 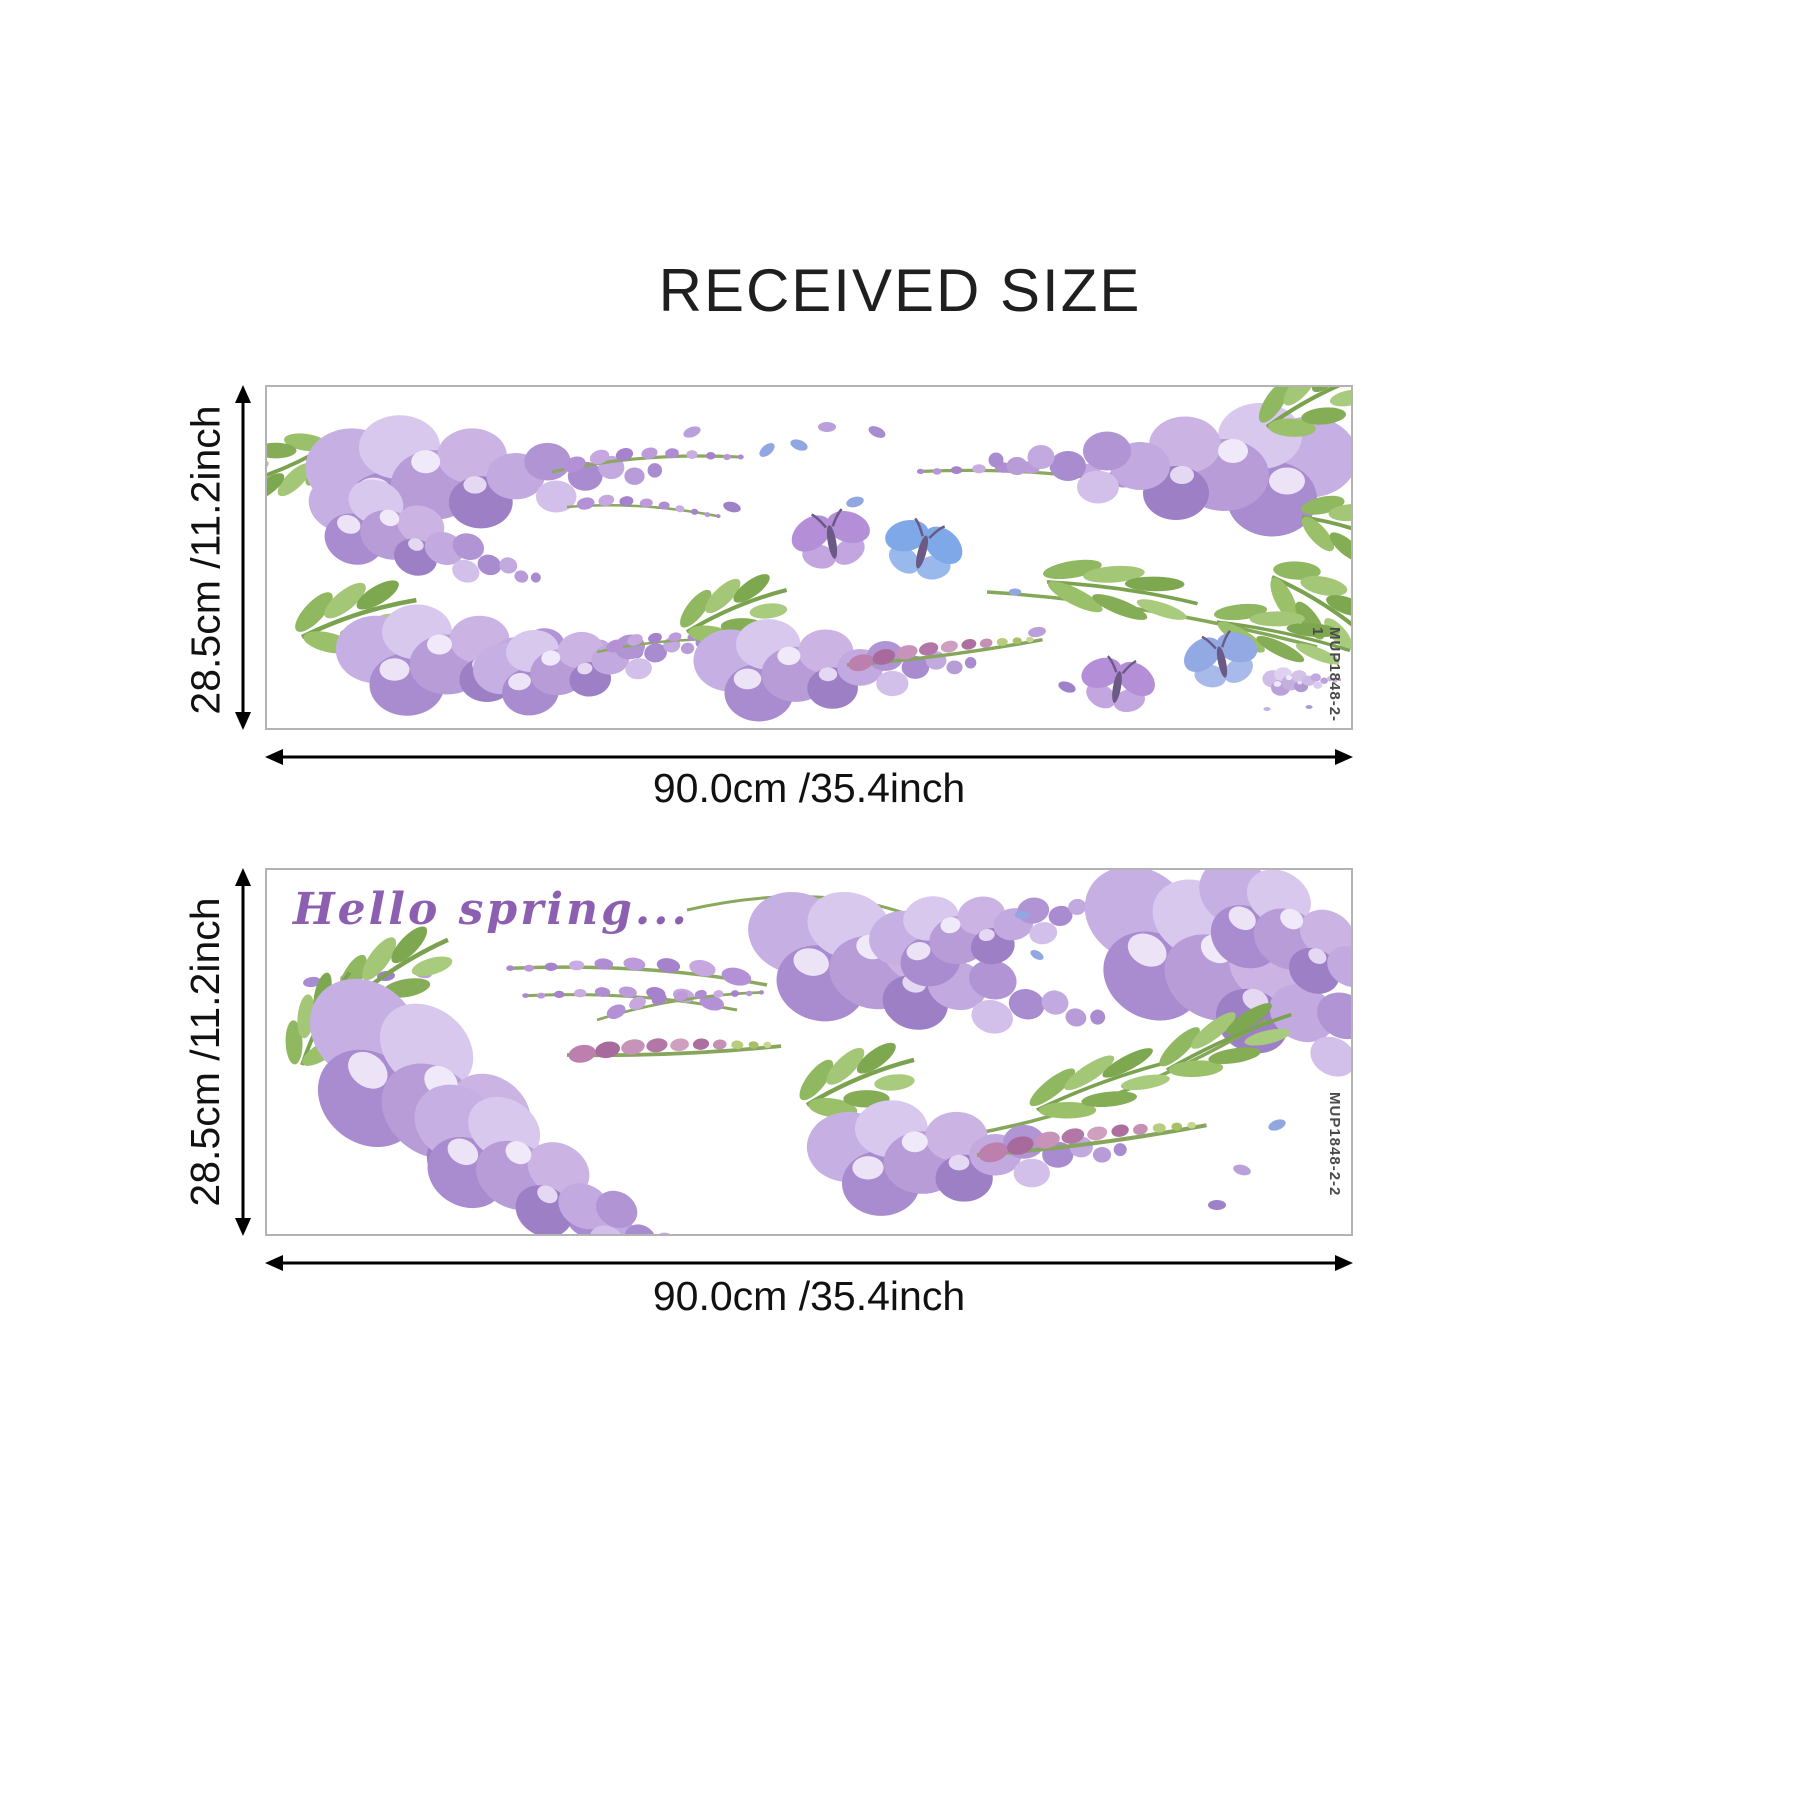 I want to click on sheet1-art, so click(x=809, y=555).